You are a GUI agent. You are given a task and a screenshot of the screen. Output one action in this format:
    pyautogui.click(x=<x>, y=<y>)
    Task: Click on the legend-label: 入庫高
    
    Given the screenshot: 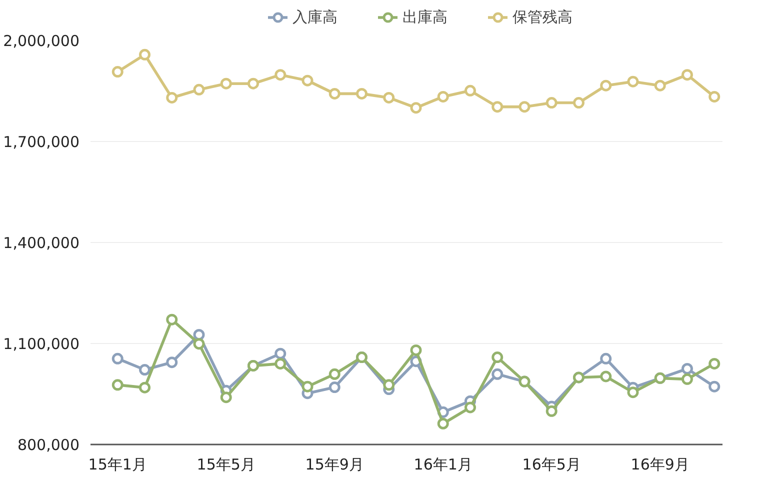 What is the action you would take?
    pyautogui.click(x=315, y=17)
    